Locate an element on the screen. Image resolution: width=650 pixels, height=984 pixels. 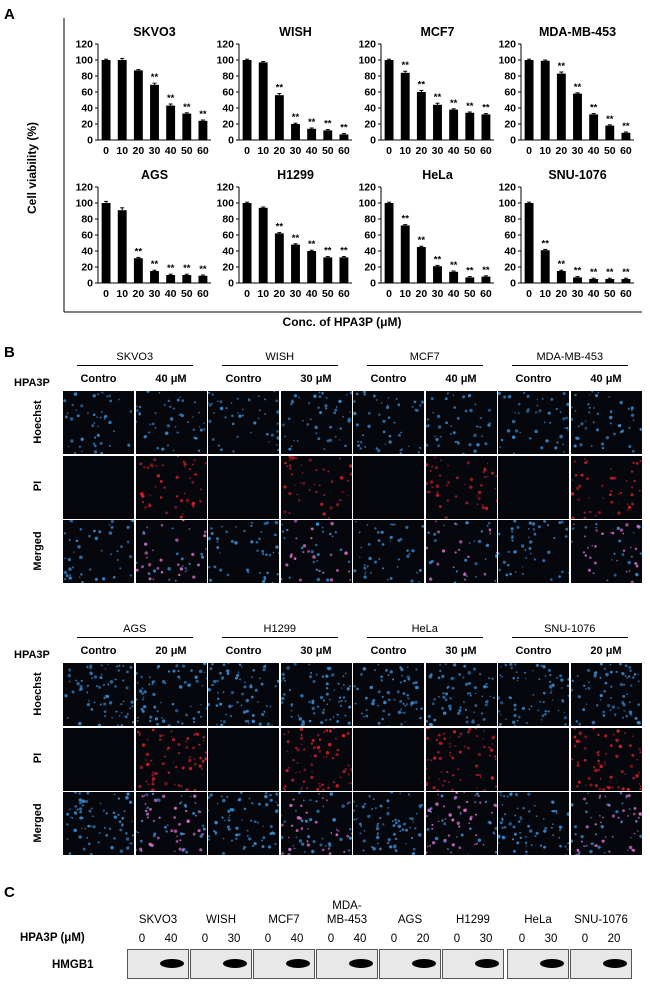
cell-line-label: MB-453 is located at coordinates (347, 920).